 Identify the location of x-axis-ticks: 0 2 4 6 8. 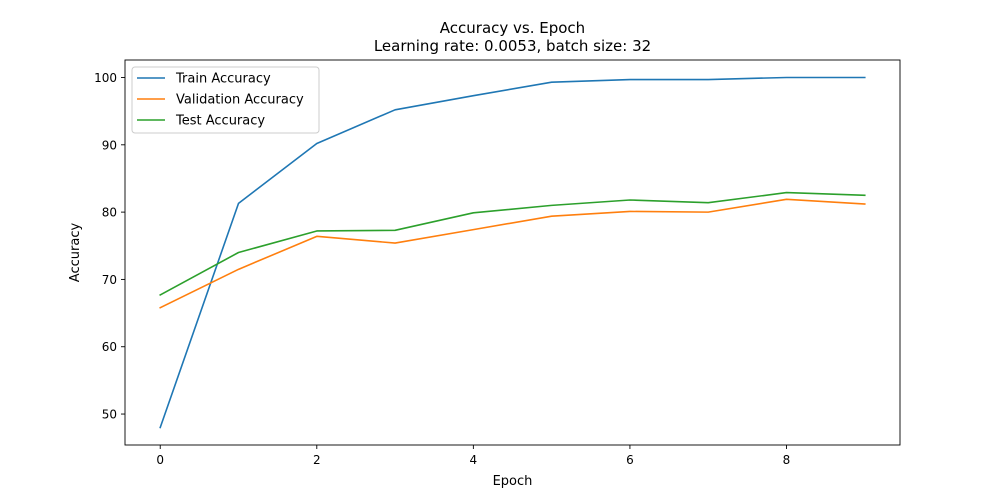
(473, 456).